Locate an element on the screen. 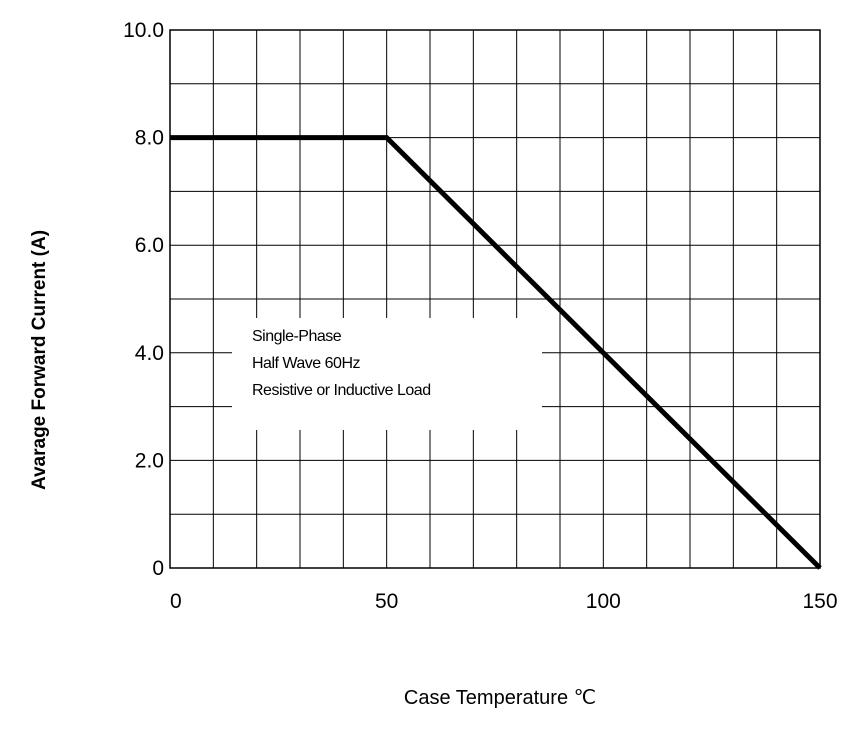  x-axis-label: Case Temperature ℃ is located at coordinates (500, 698).